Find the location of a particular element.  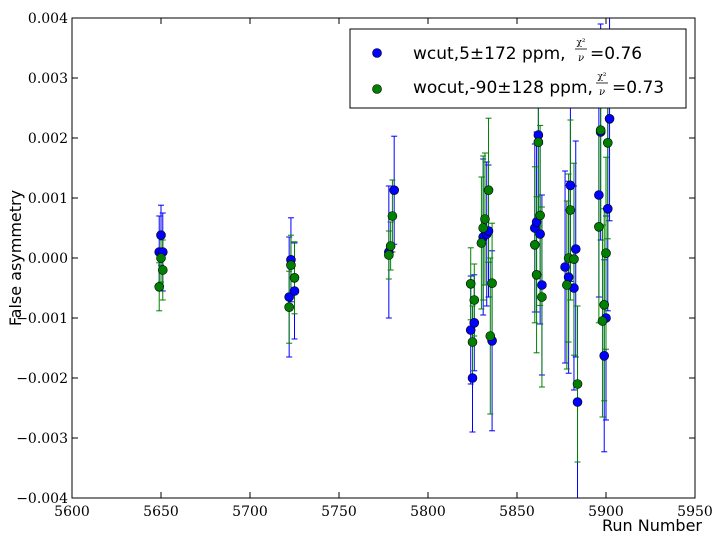

x-tick-label: 5650 is located at coordinates (161, 512).